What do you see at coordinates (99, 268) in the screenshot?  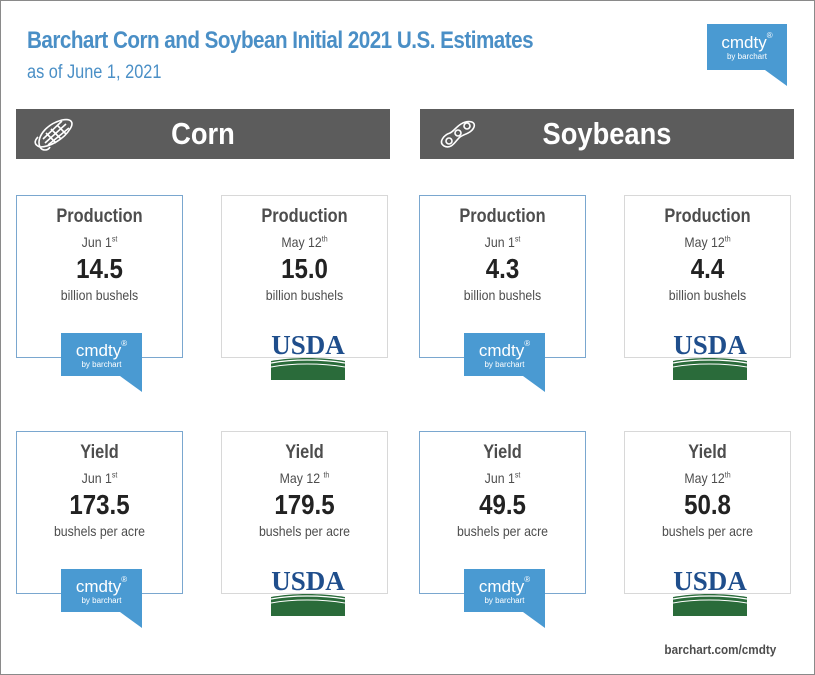 I see `card-value: 14.5` at bounding box center [99, 268].